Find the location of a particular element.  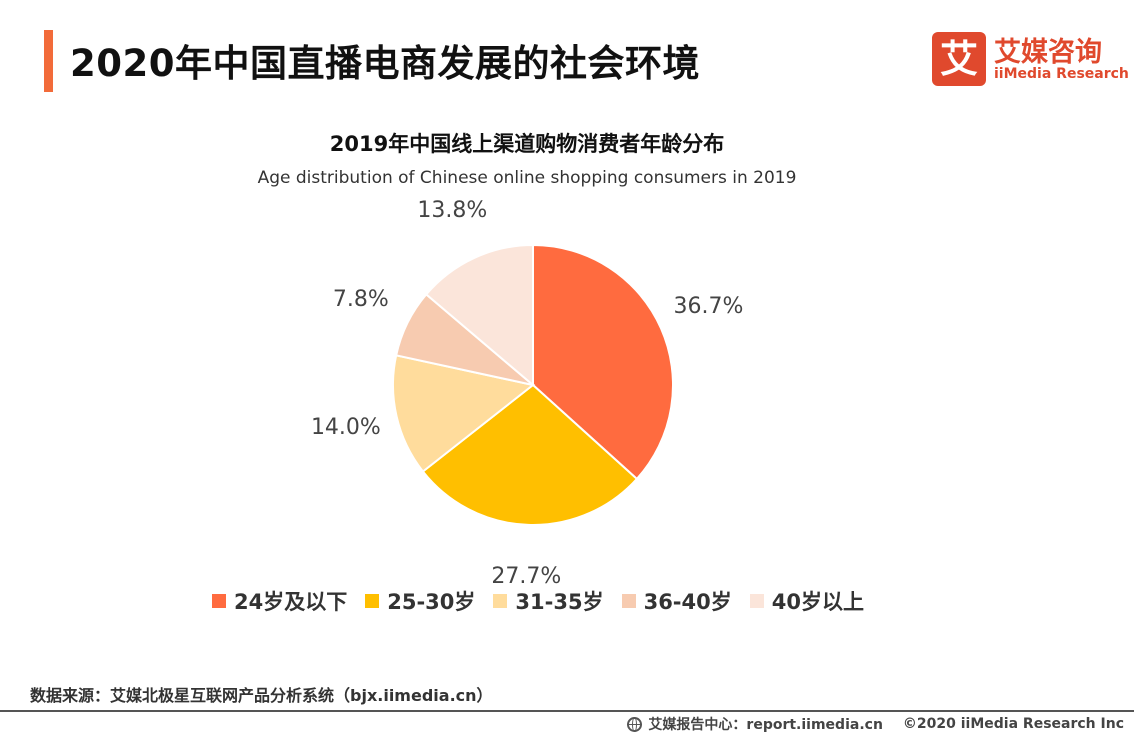

footer-divider is located at coordinates (567, 711).